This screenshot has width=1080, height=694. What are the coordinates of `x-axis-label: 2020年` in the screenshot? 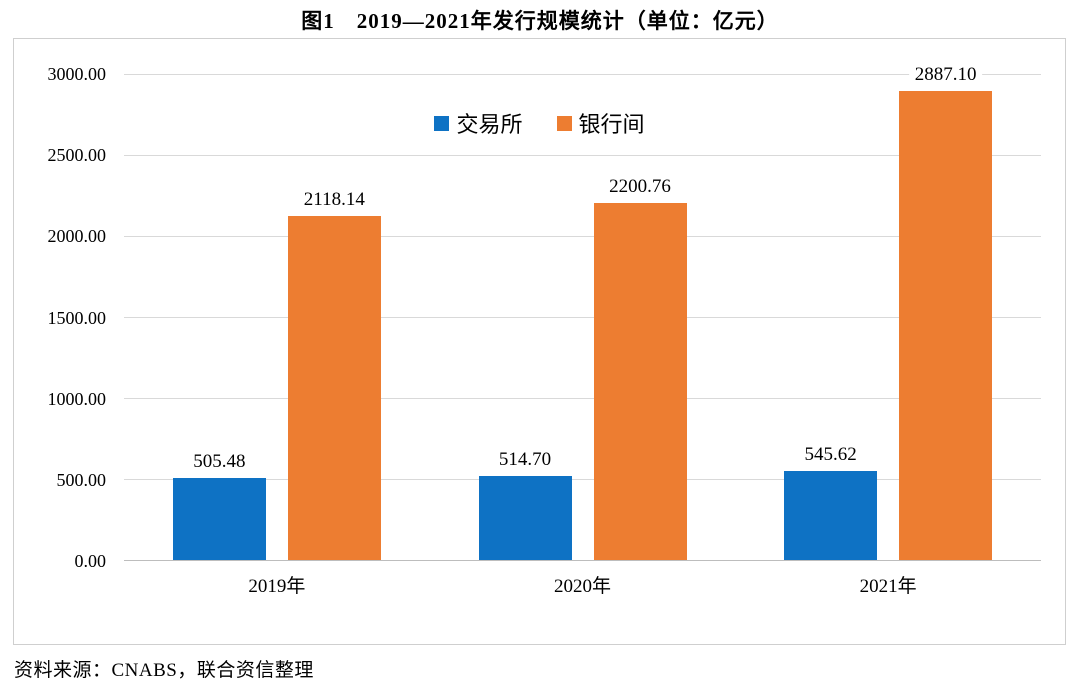 It's located at (582, 586).